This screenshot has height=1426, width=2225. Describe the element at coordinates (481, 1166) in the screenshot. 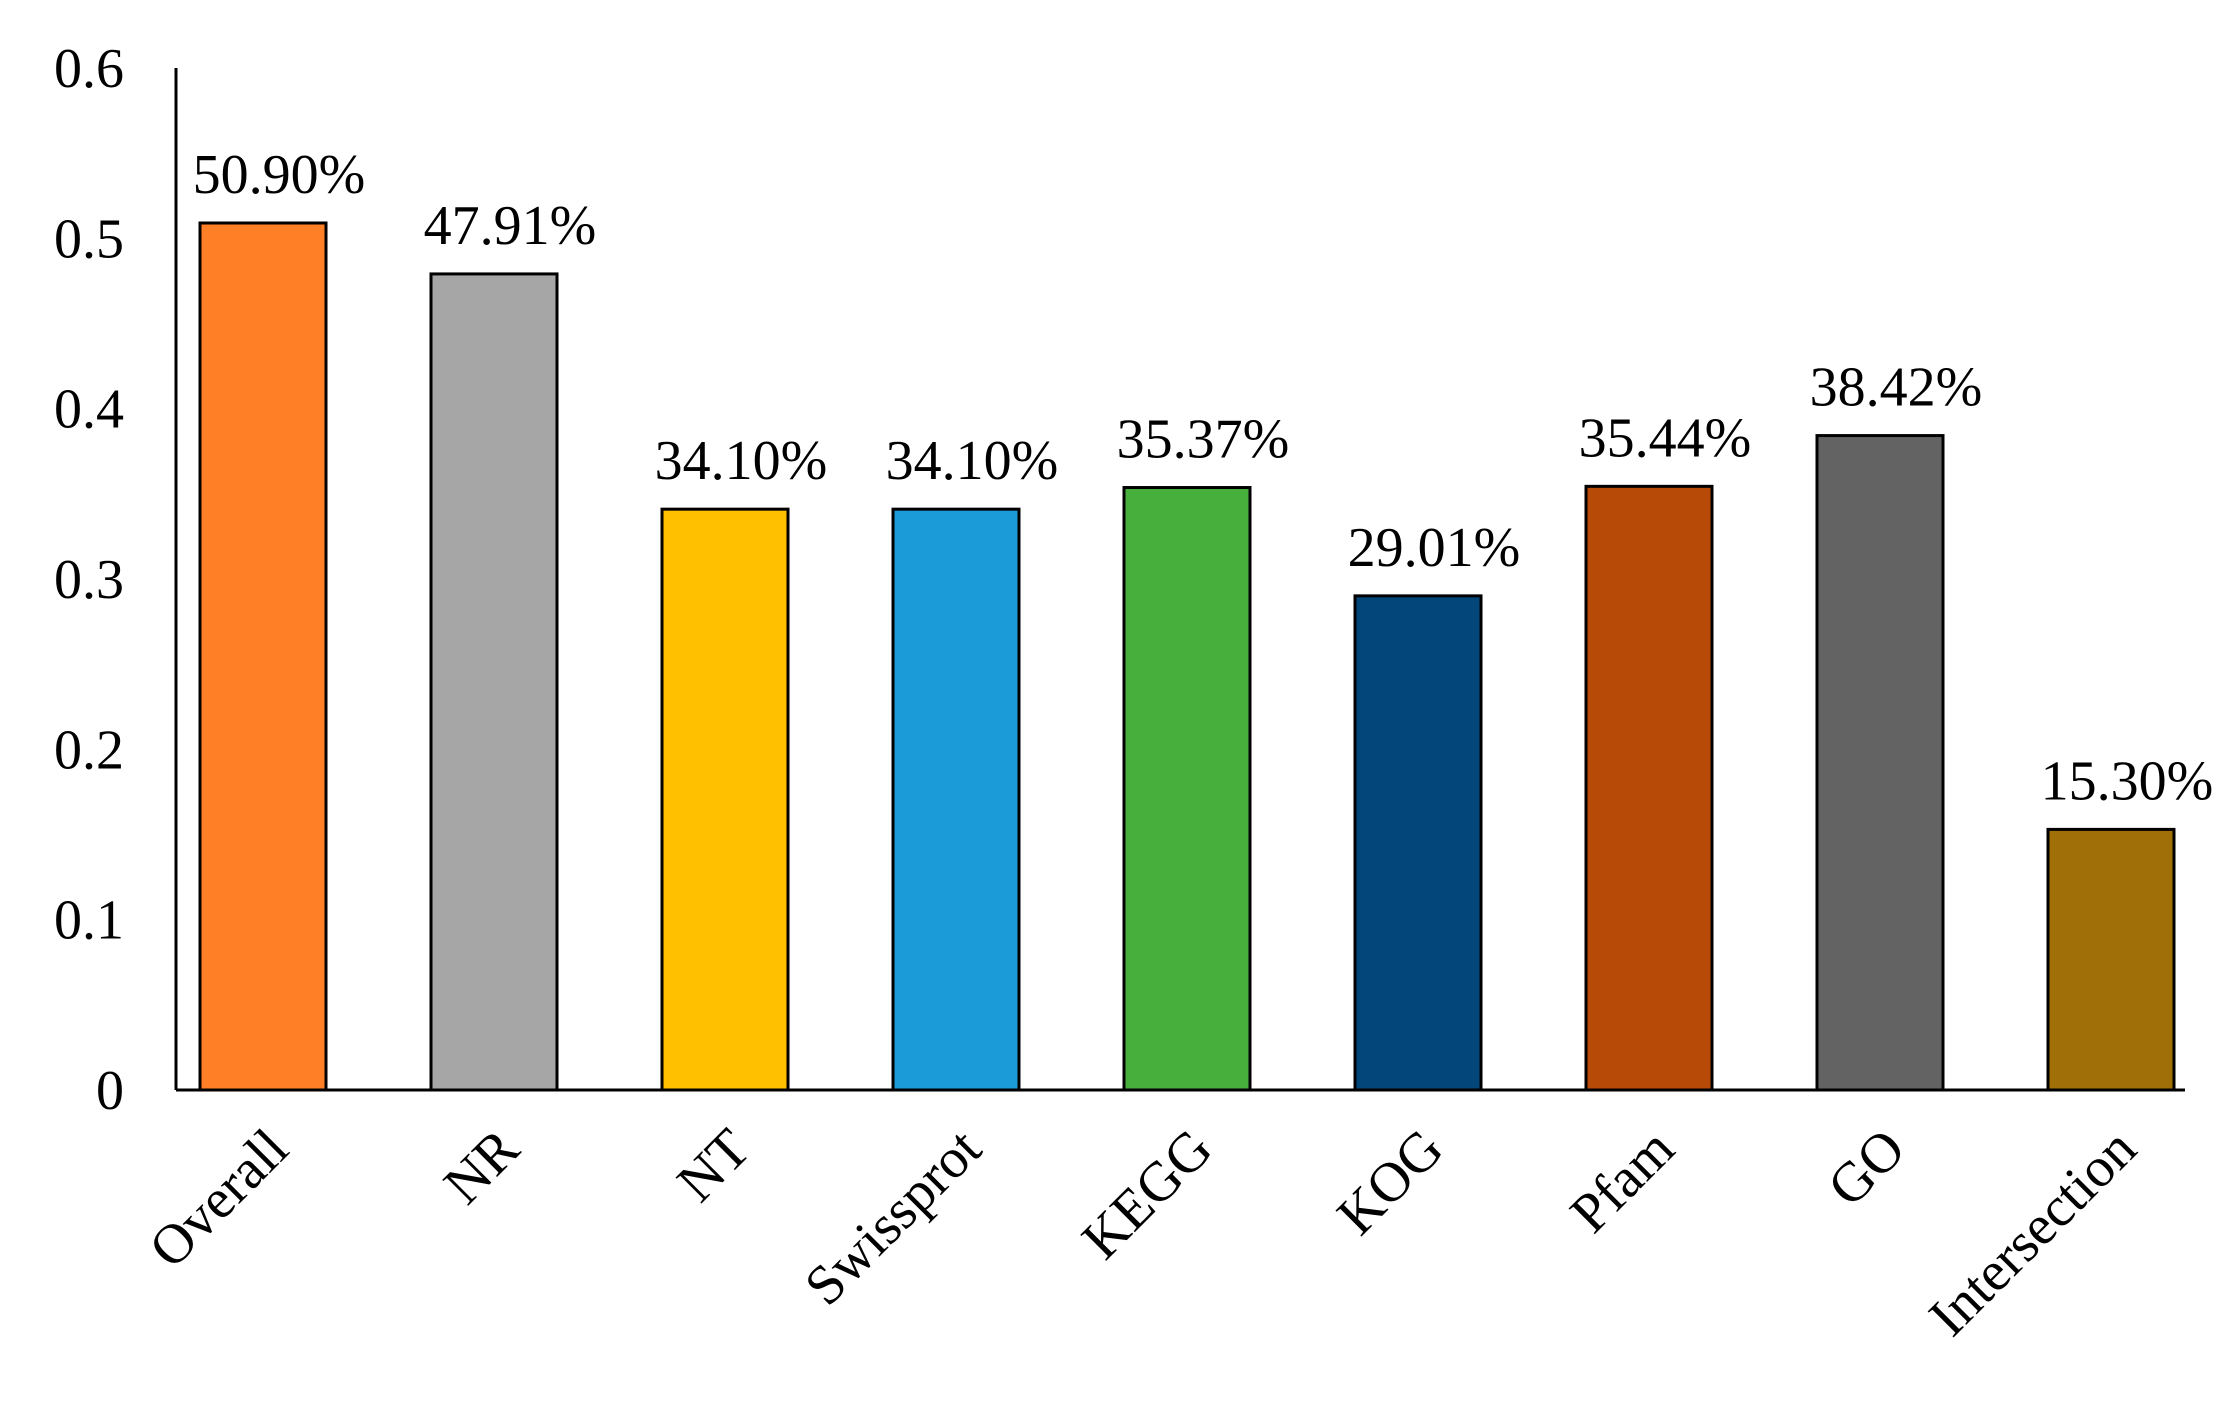

I see `category-label: NR` at that location.